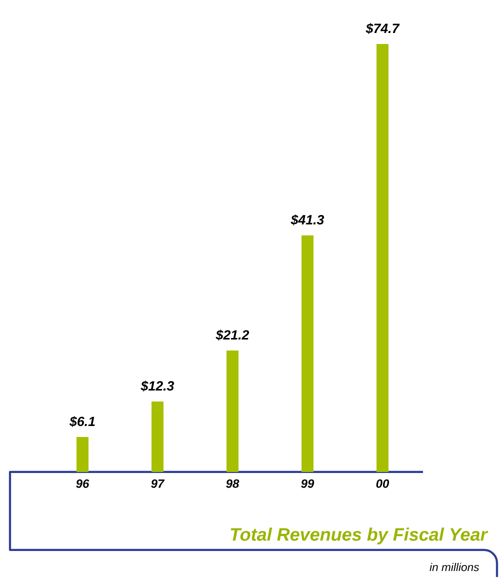 Image resolution: width=499 pixels, height=578 pixels. Describe the element at coordinates (359, 536) in the screenshot. I see `text: Total Revenues by Fiscal Year` at that location.